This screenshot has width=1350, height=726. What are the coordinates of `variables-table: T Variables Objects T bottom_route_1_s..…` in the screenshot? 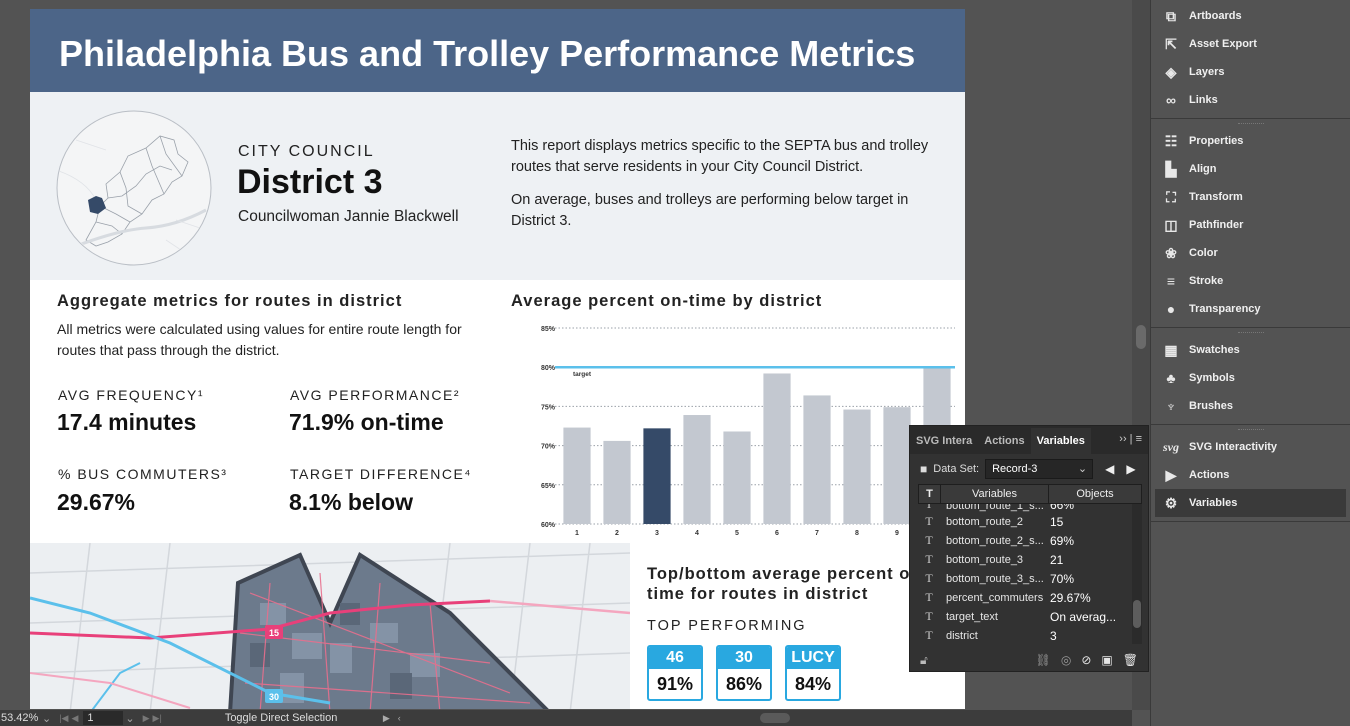 It's located at (1030, 564).